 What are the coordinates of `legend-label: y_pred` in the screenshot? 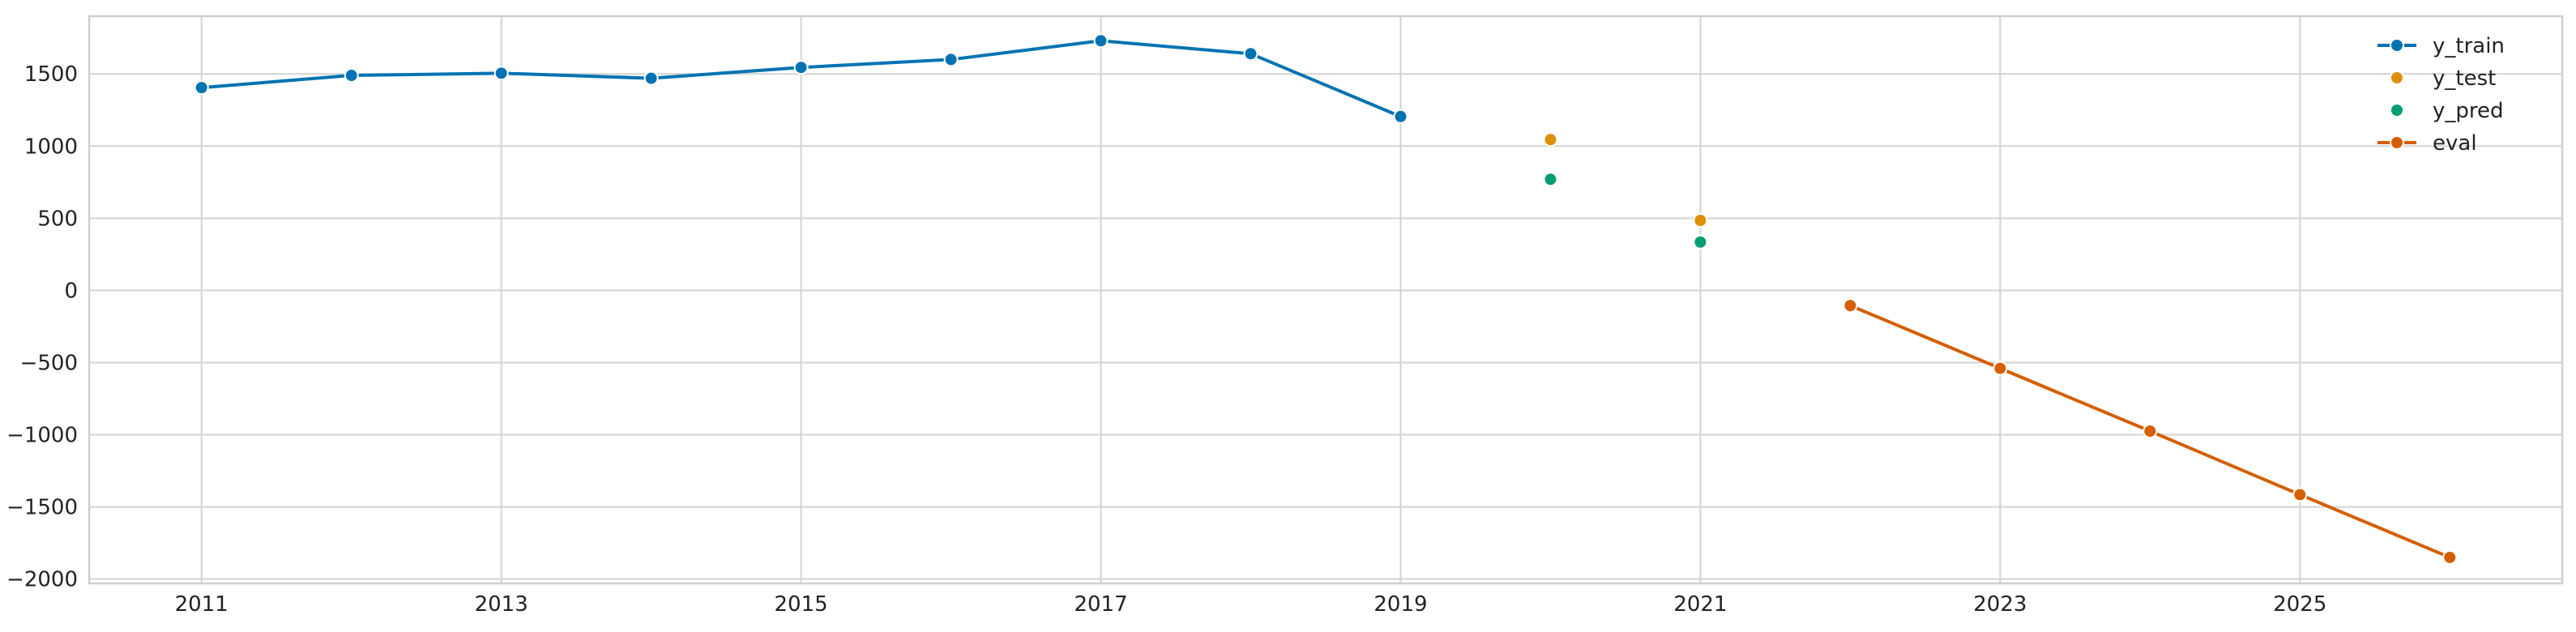 It's located at (2468, 111).